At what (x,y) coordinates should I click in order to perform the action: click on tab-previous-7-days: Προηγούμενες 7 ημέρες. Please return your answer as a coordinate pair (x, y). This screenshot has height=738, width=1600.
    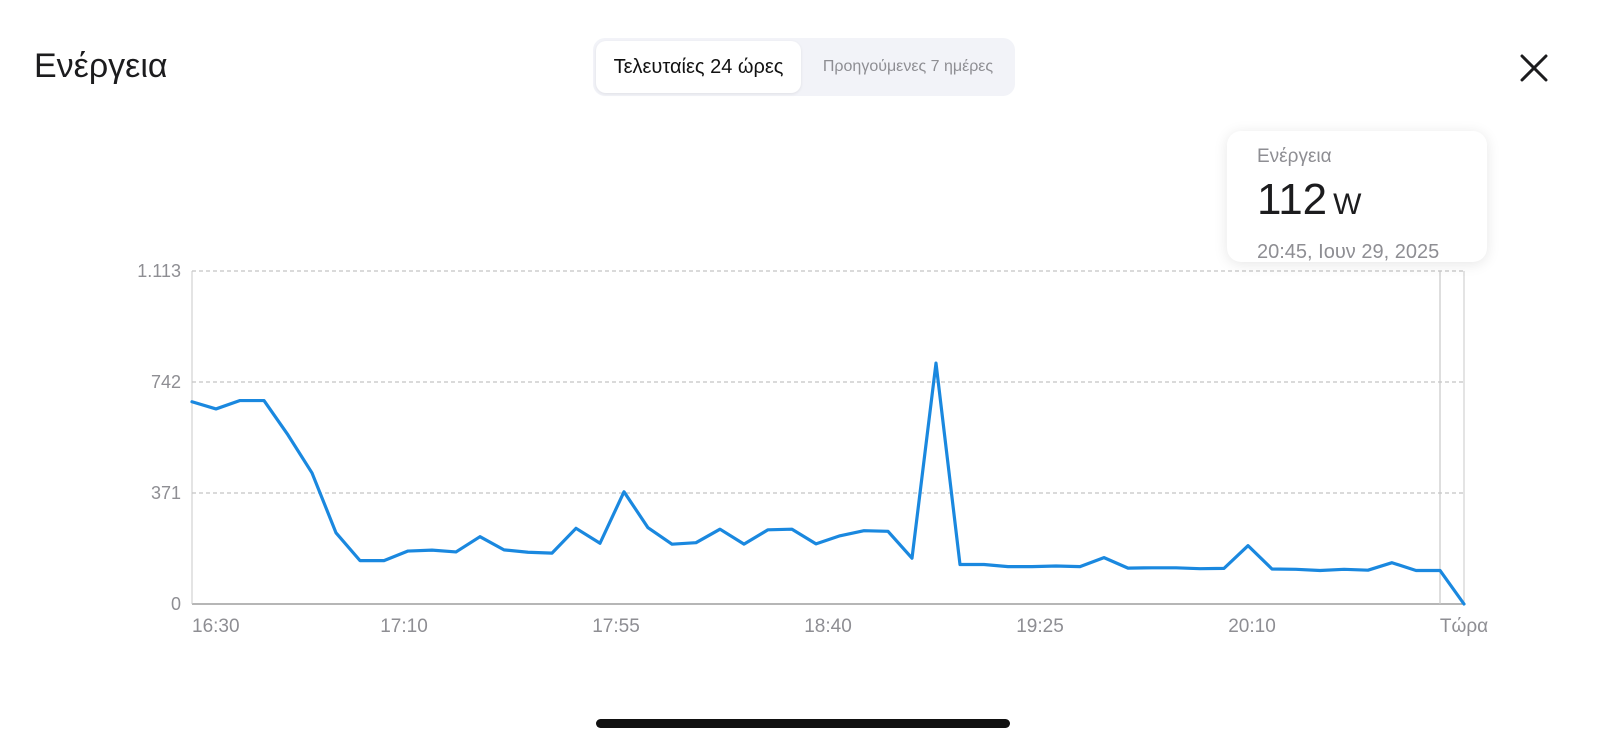
    Looking at the image, I should click on (908, 66).